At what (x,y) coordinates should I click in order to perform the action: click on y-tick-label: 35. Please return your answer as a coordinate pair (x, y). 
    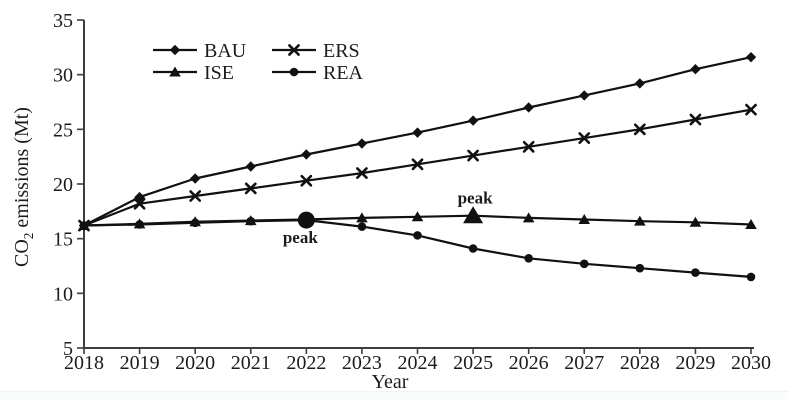
    Looking at the image, I should click on (63, 21).